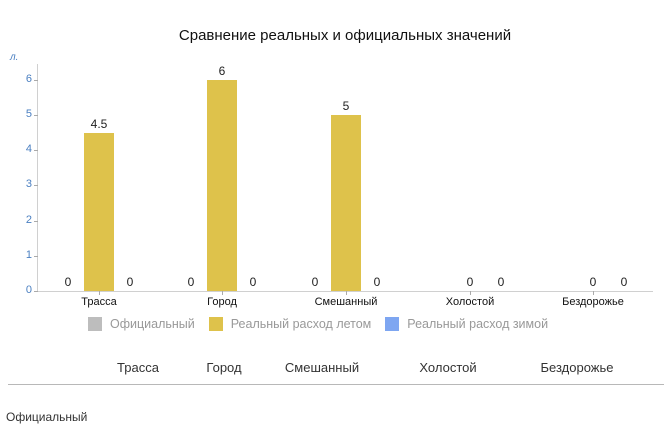 This screenshot has height=424, width=670. I want to click on table-column-header: Смешанный, so click(322, 367).